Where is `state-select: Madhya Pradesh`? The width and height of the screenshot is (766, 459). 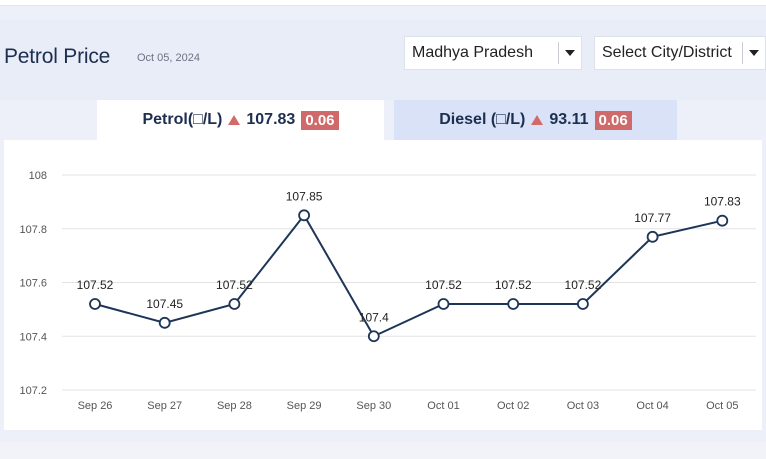 state-select: Madhya Pradesh is located at coordinates (493, 53).